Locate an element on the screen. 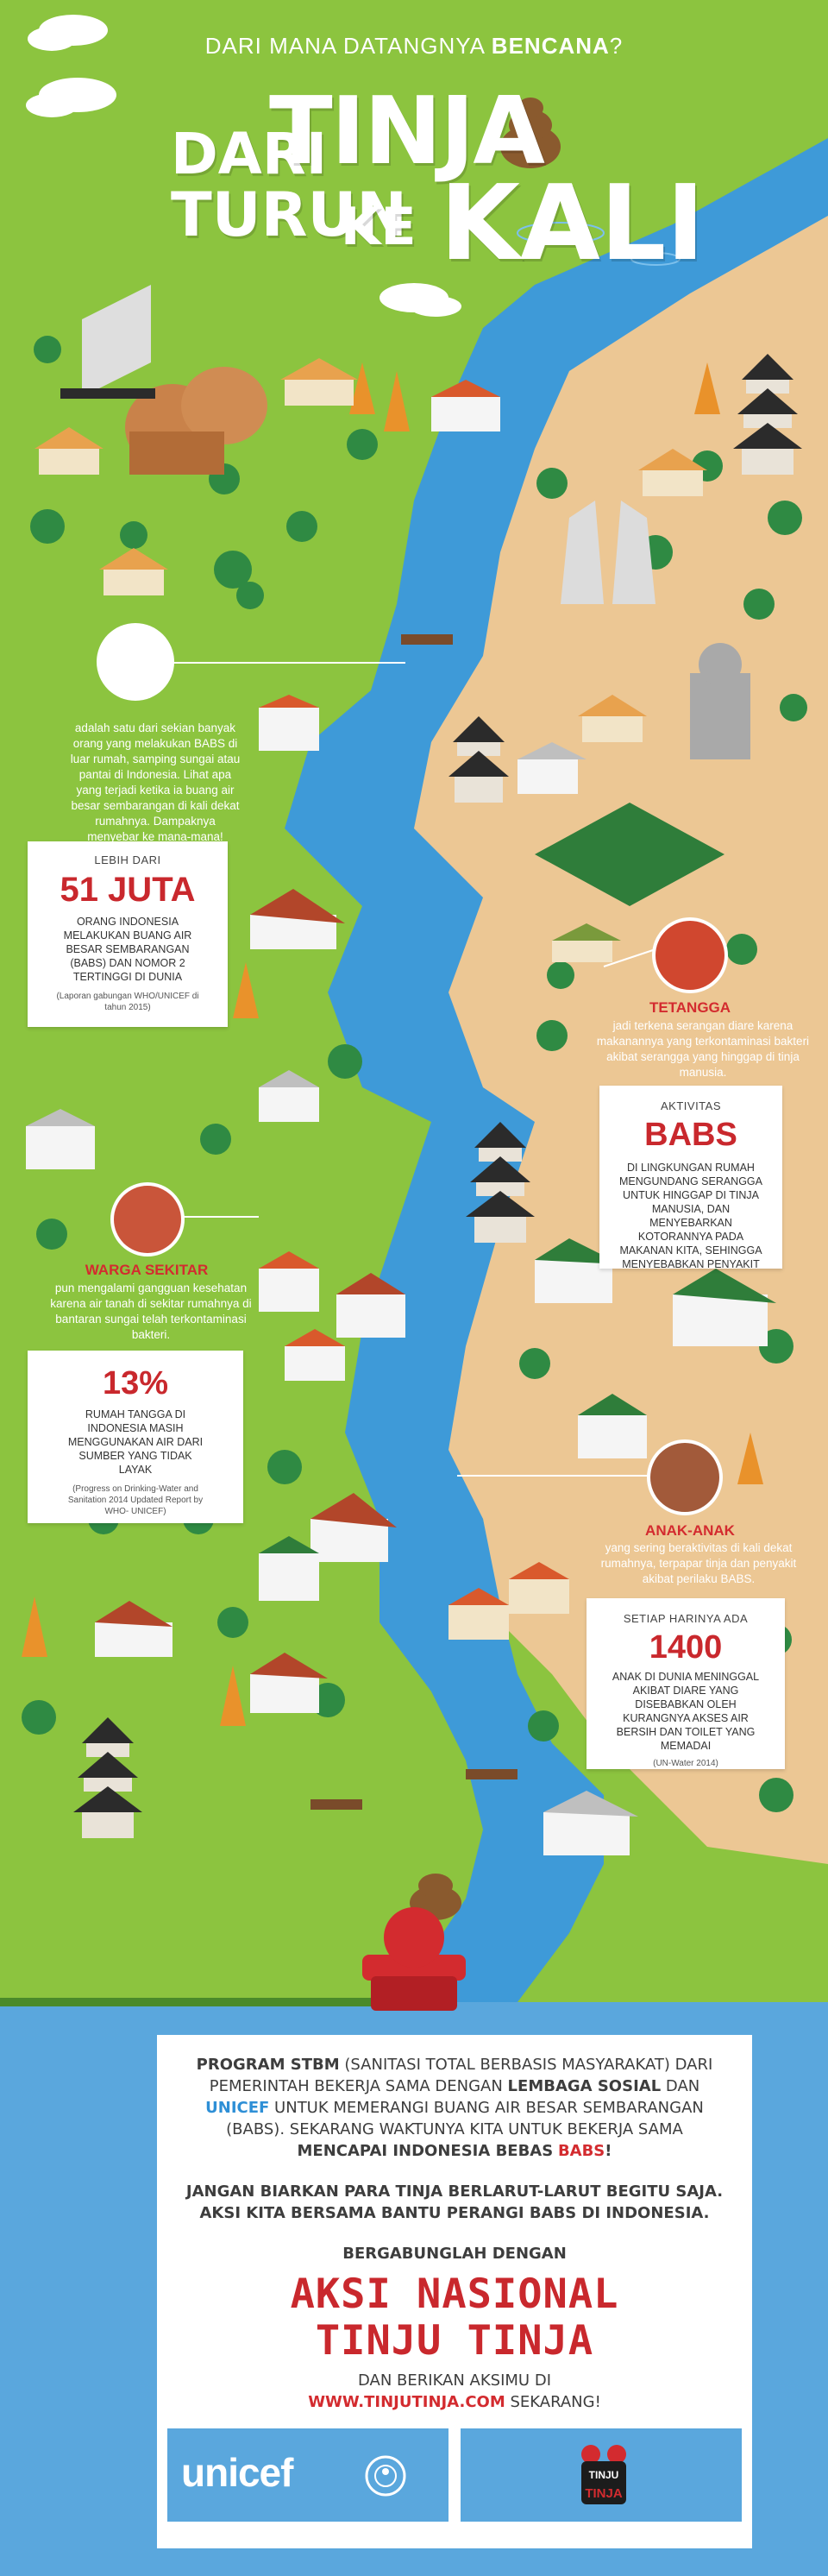 Image resolution: width=828 pixels, height=2576 pixels. cta-line: WWW.TINJUTINJA.COM SEKARANG! is located at coordinates (455, 2402).